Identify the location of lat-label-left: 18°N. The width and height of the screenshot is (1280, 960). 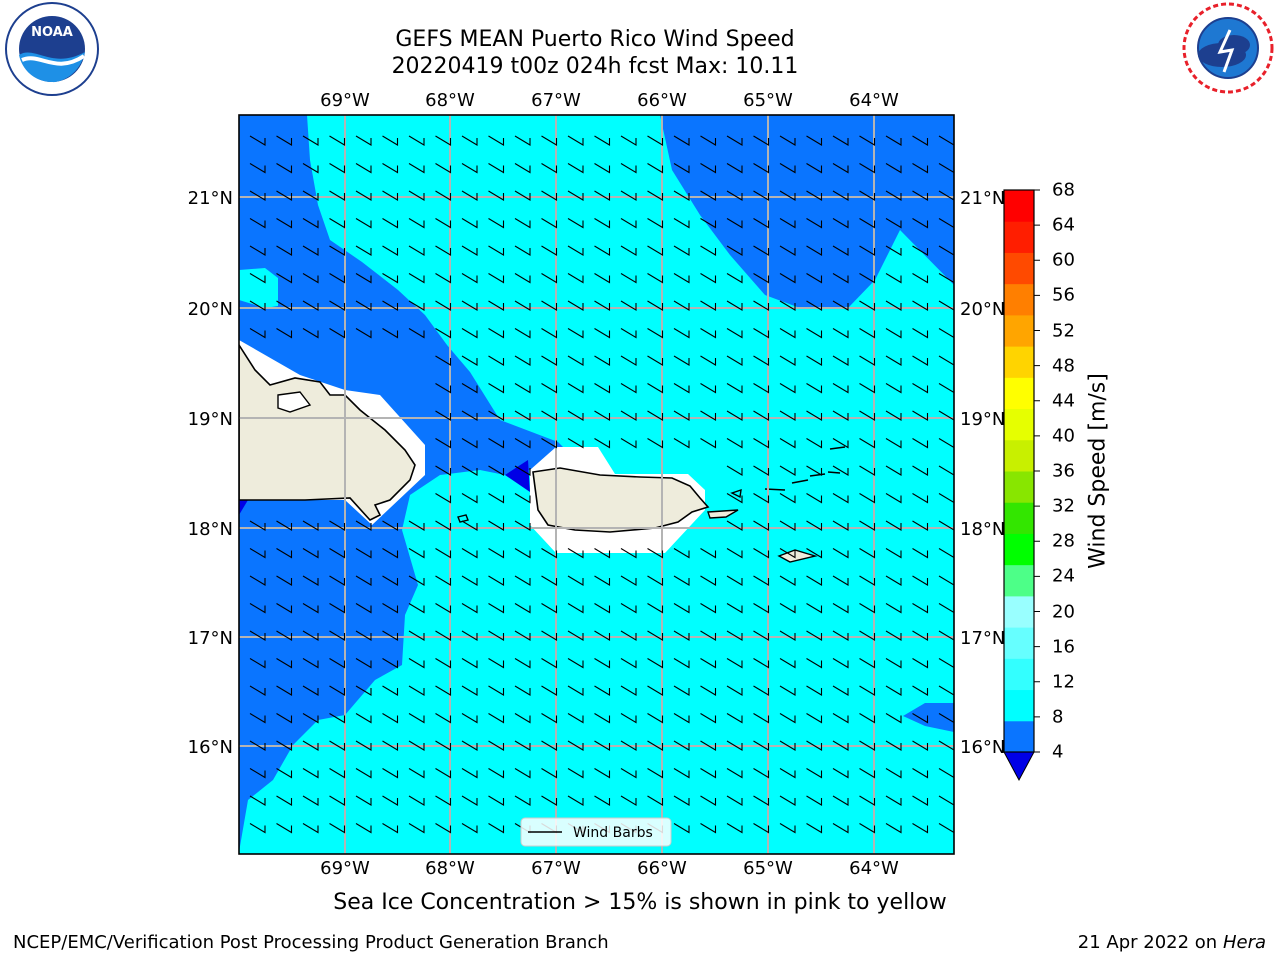
(210, 529).